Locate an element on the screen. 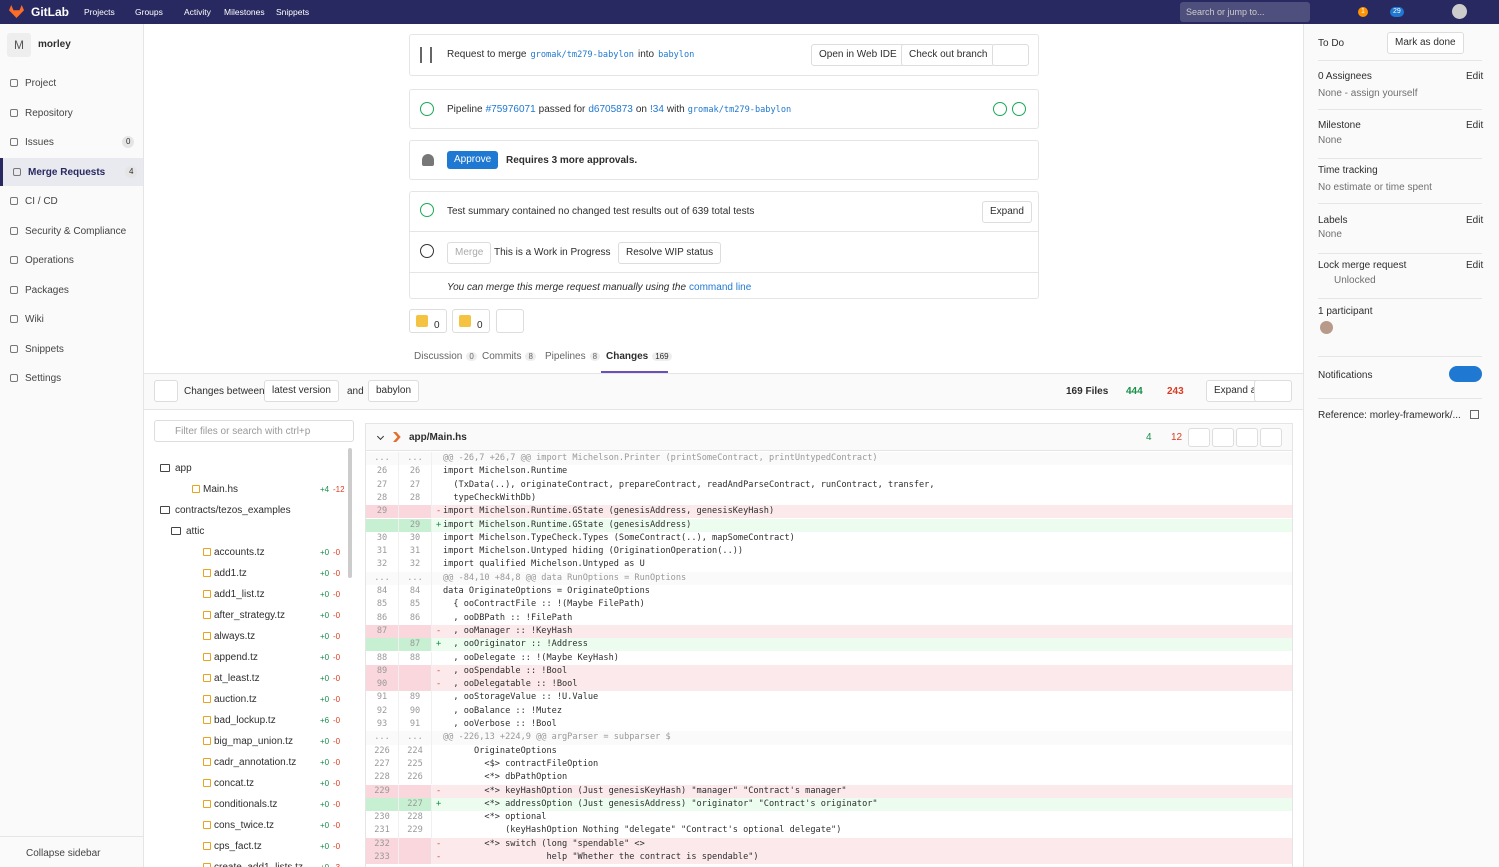 This screenshot has width=1499, height=867. approval-box: Approve Requires 3 more approvals. is located at coordinates (724, 160).